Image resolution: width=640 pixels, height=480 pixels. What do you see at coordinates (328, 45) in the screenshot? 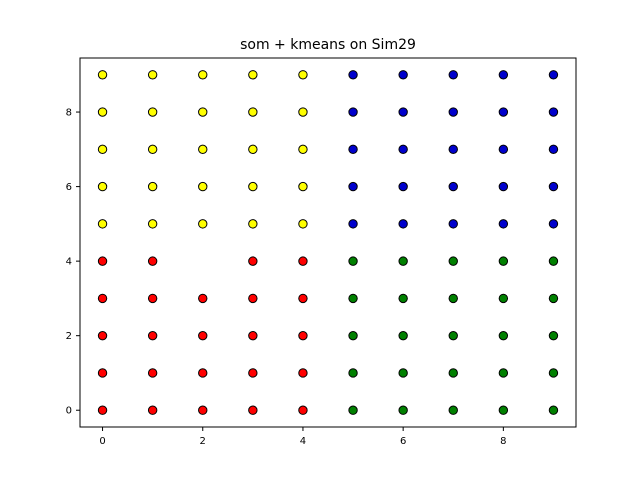
I see `chart-title: som + kmeans on Sim29` at bounding box center [328, 45].